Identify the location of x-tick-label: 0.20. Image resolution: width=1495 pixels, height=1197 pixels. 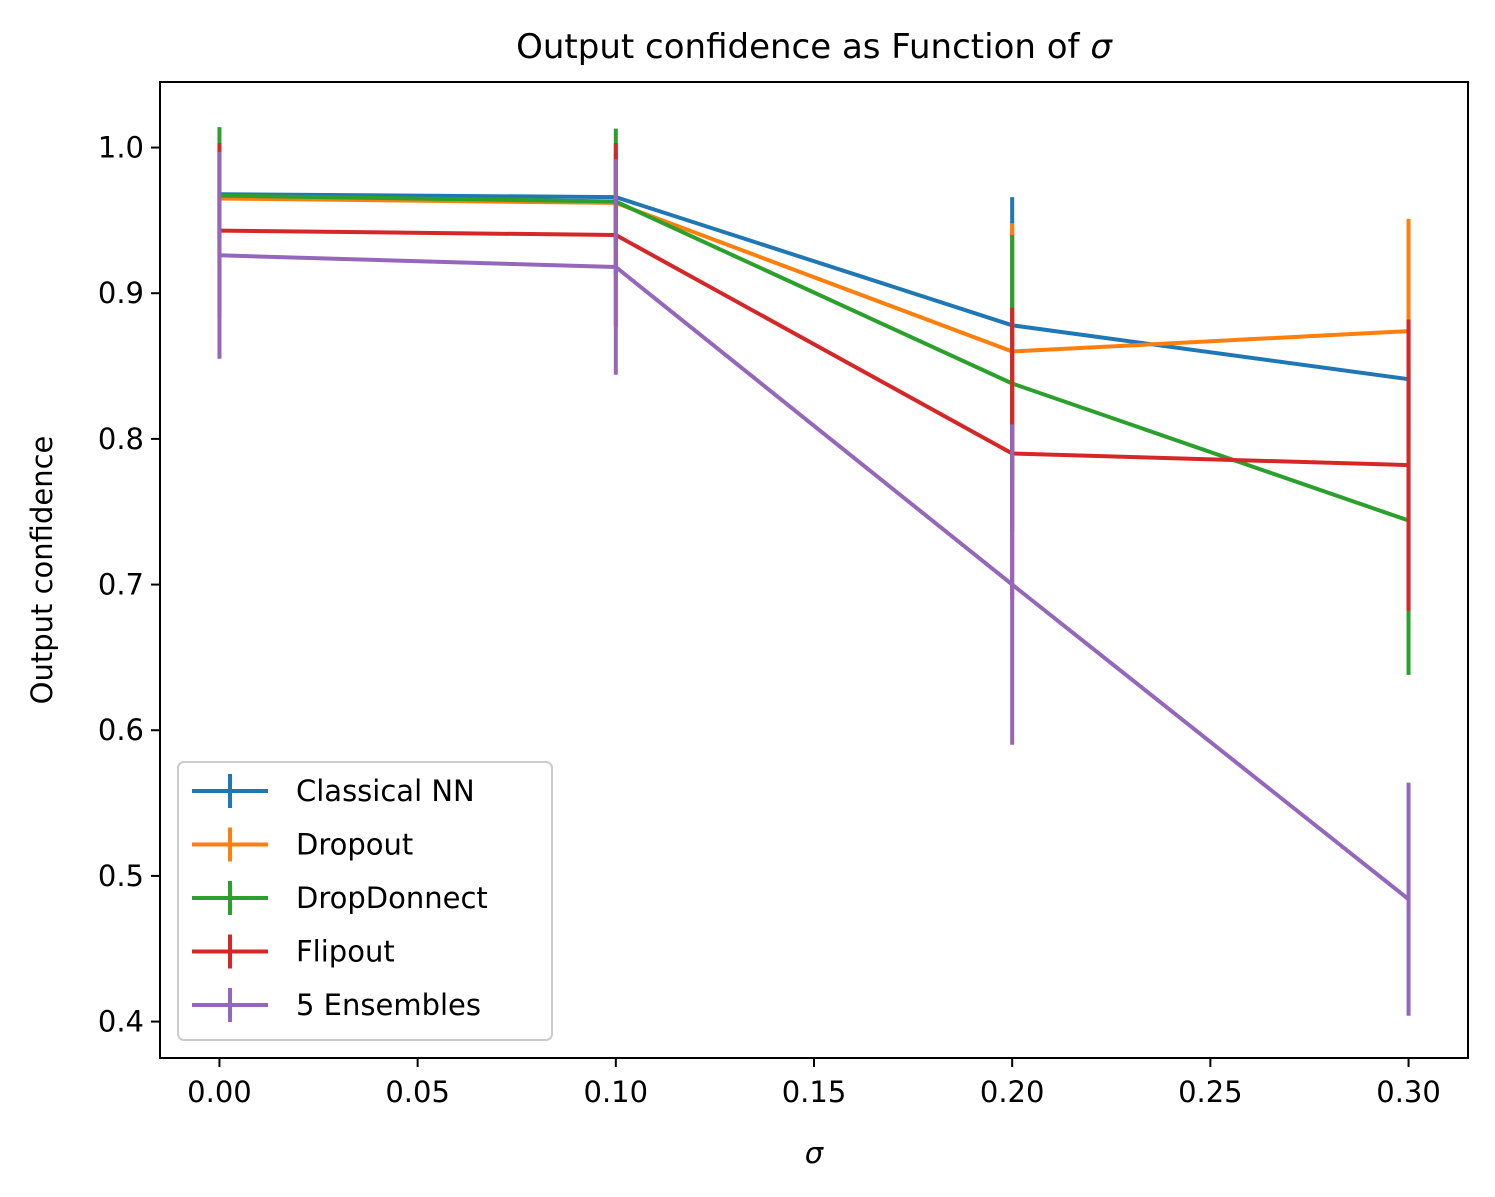
(1012, 1092).